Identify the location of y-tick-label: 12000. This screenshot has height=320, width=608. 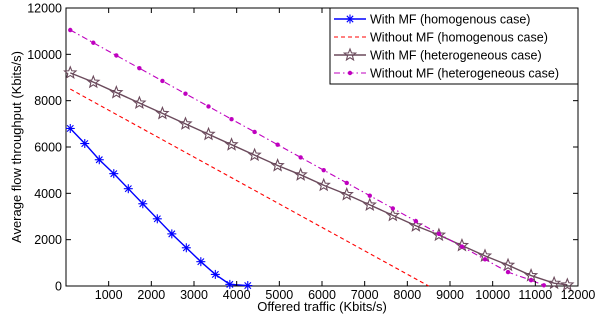
(44, 9).